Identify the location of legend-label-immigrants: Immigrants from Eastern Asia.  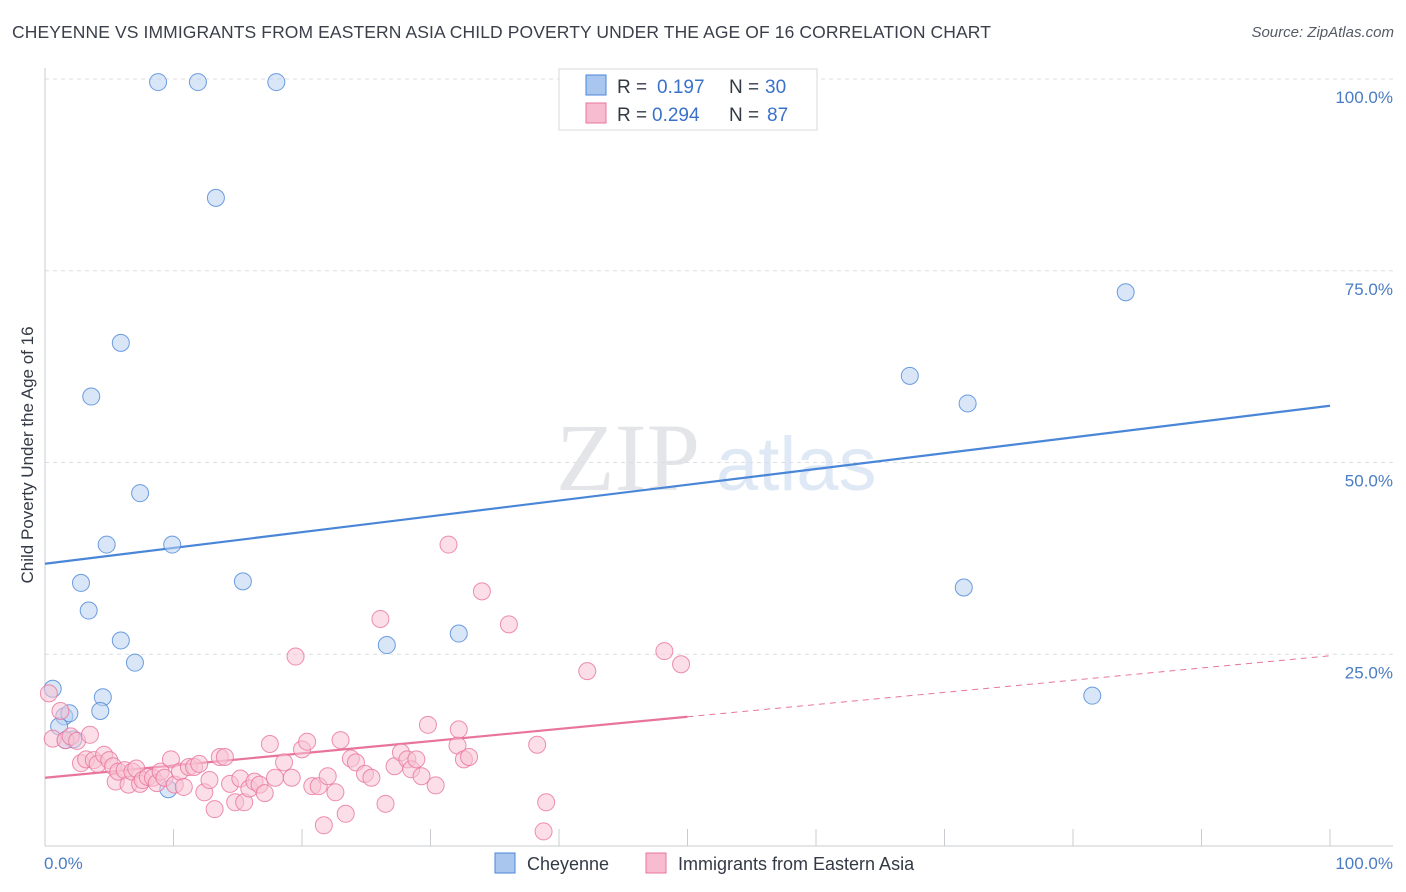
(796, 864).